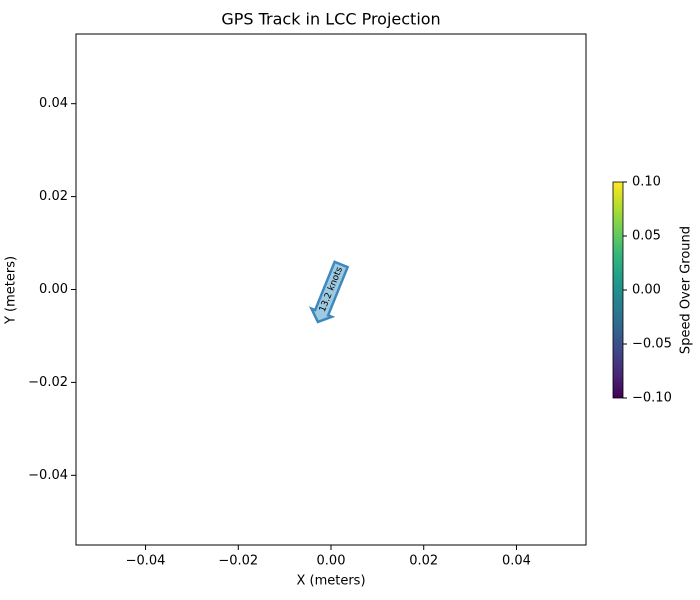  Describe the element at coordinates (646, 236) in the screenshot. I see `colorbar-tick-label: 0.05` at that location.